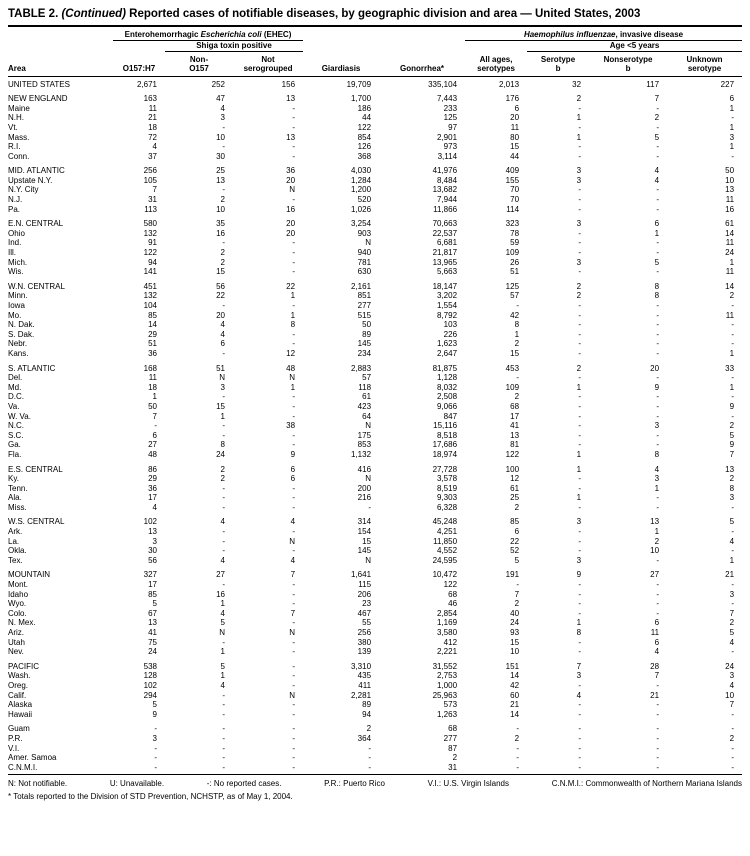  Describe the element at coordinates (558, 64) in the screenshot. I see `column-header-serotype-b: Serotype b` at that location.